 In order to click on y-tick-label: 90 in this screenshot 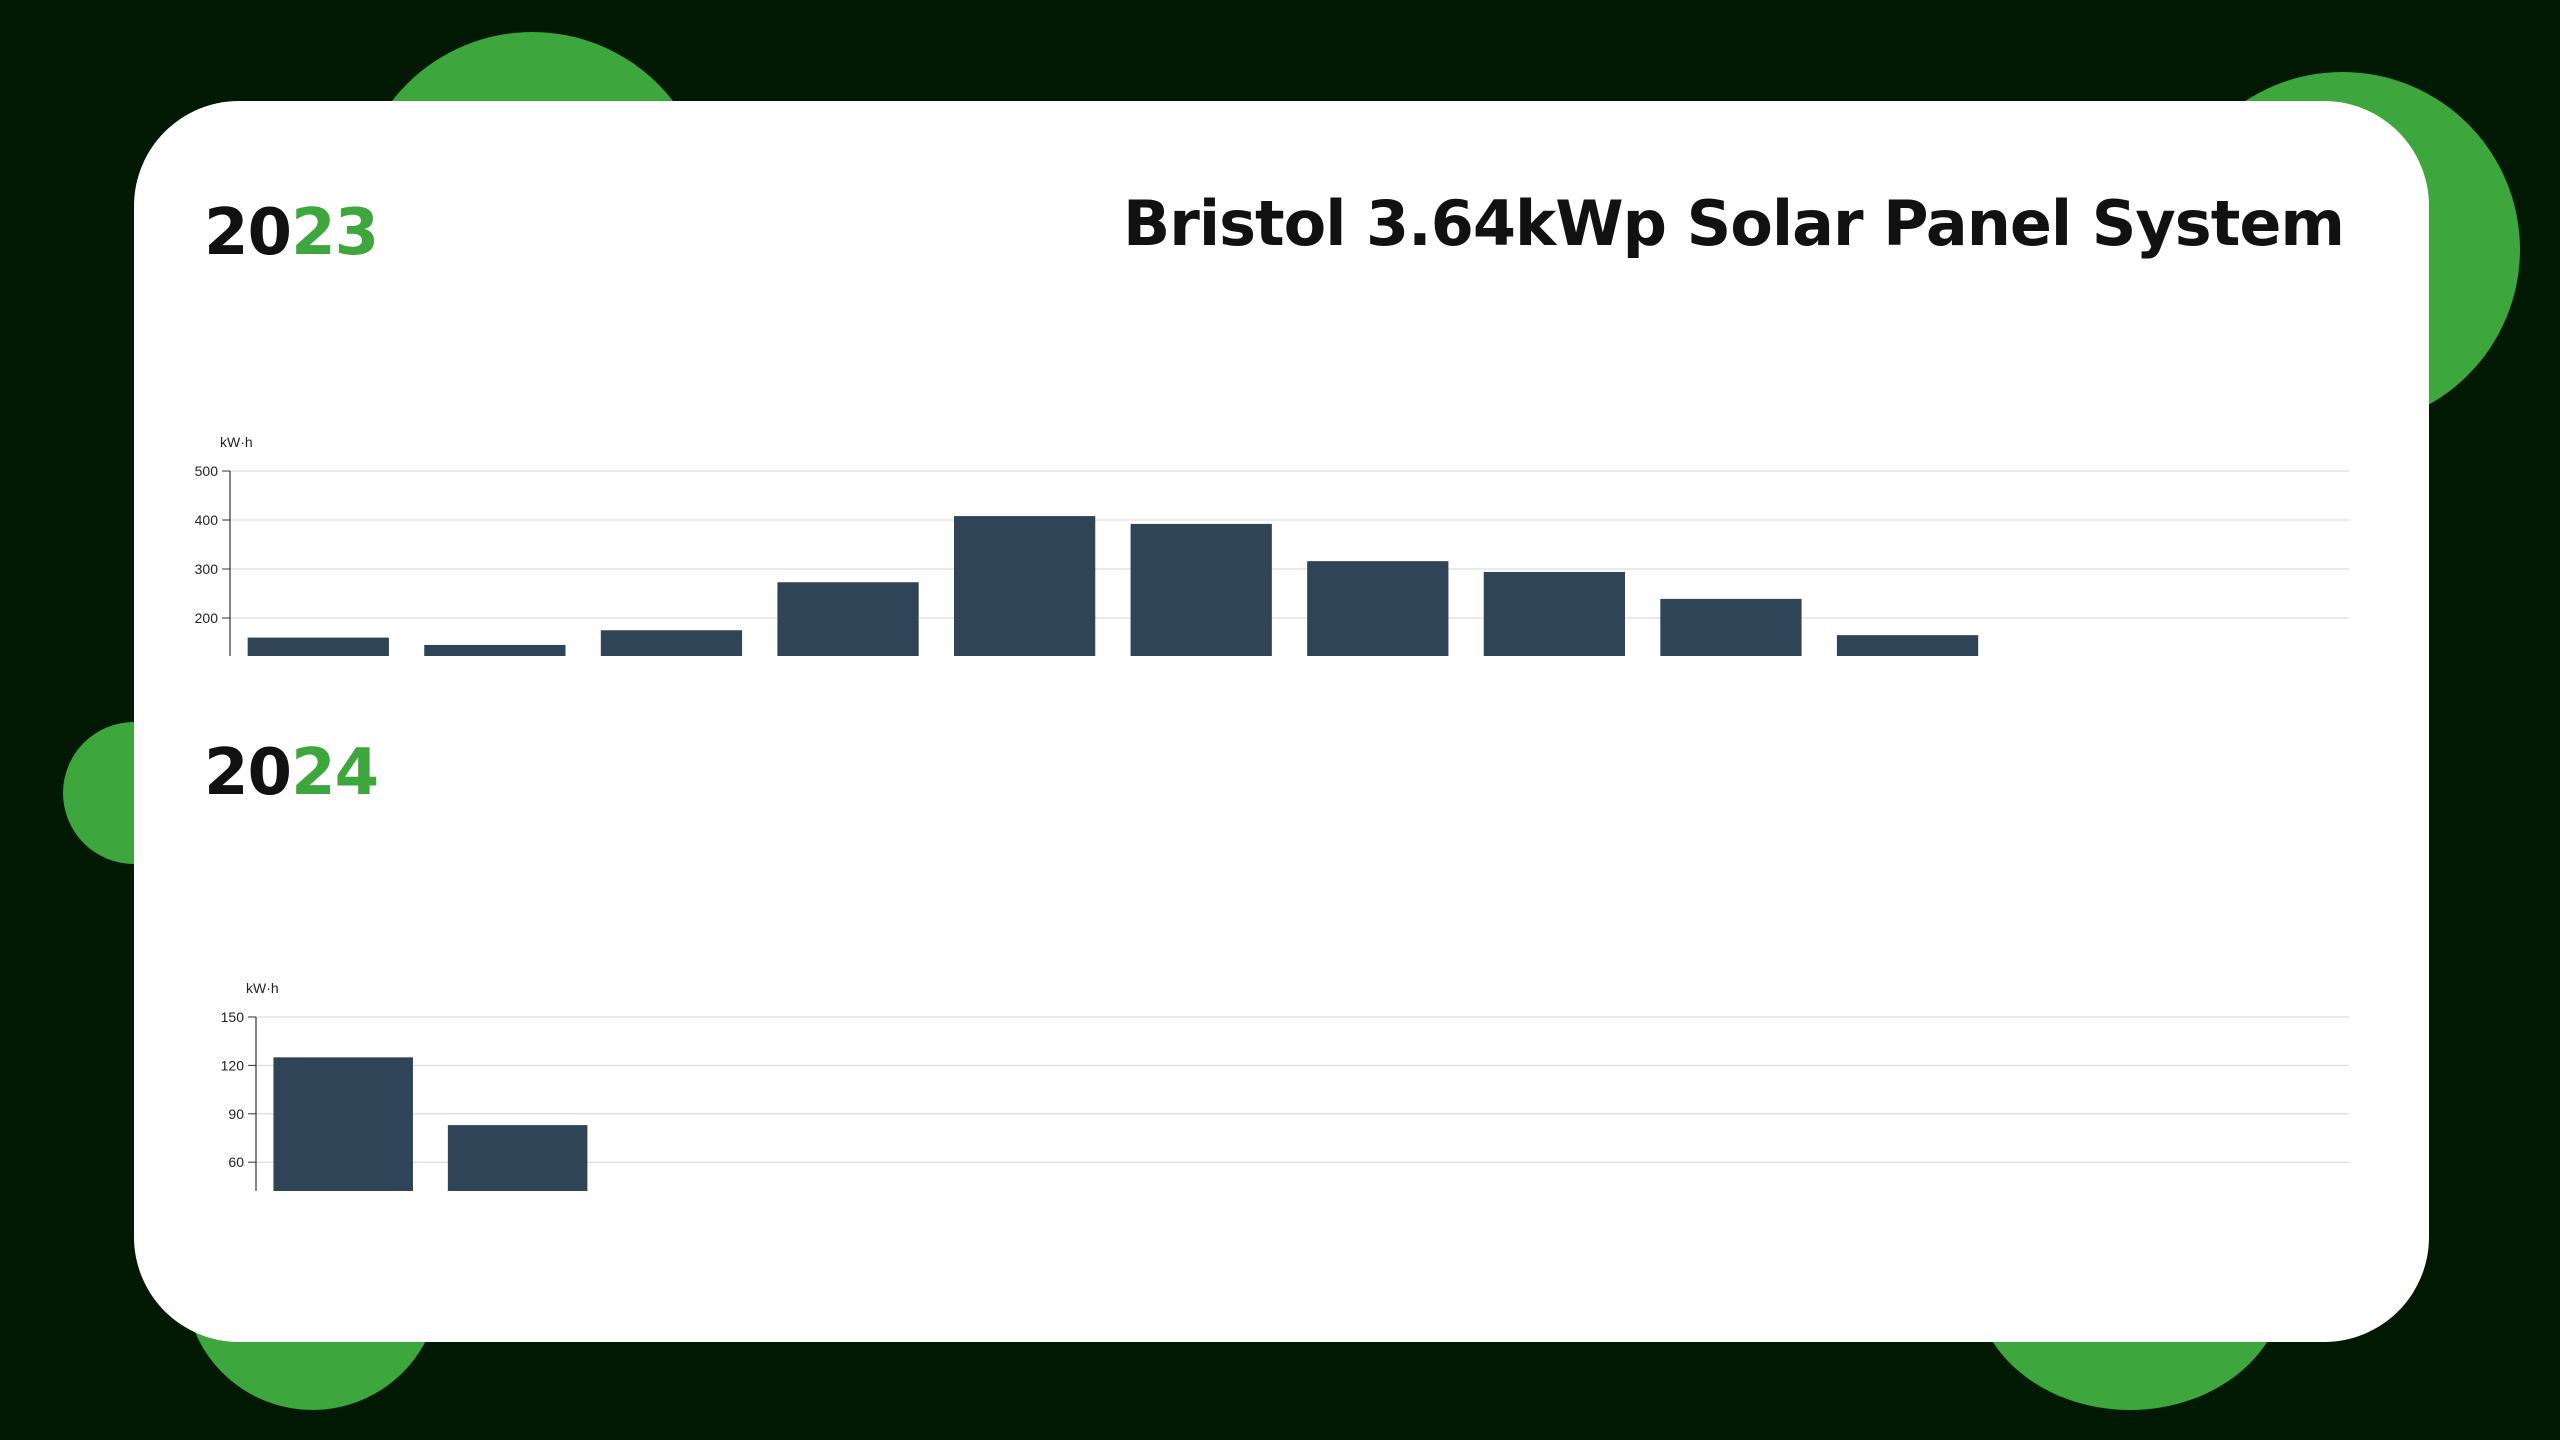, I will do `click(236, 1114)`.